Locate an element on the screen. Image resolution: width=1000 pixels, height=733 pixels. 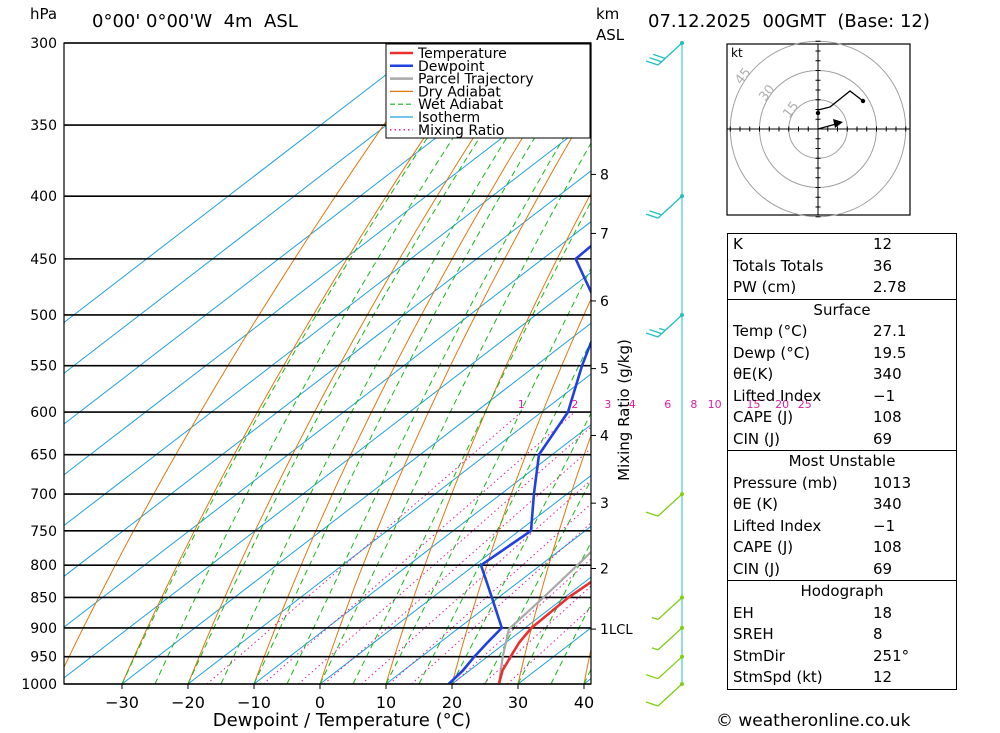
location-title: 0°00' 0°00'W 4m ASL is located at coordinates (195, 21).